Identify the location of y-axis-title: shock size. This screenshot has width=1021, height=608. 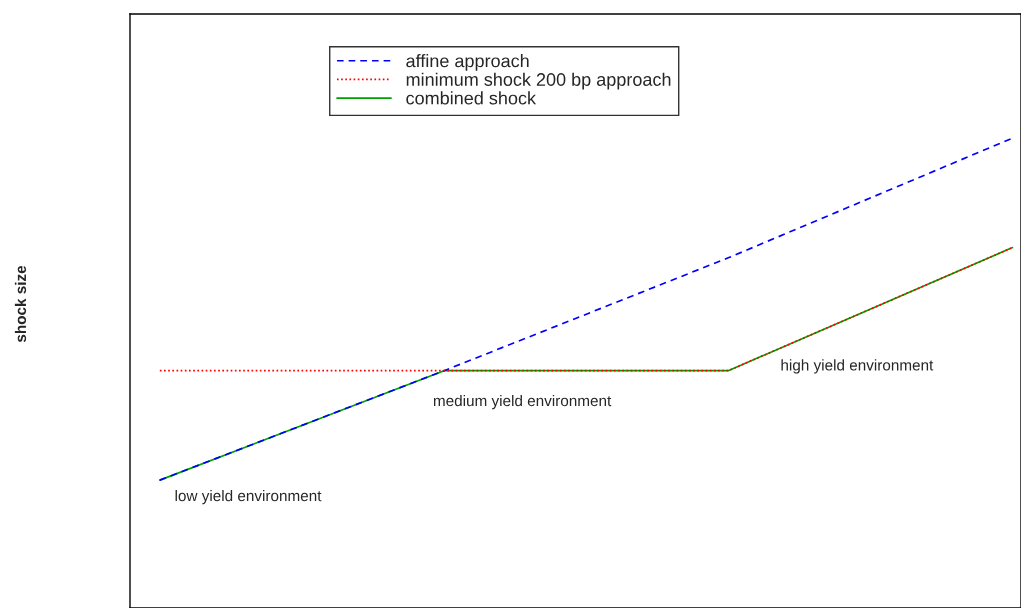
(20, 304).